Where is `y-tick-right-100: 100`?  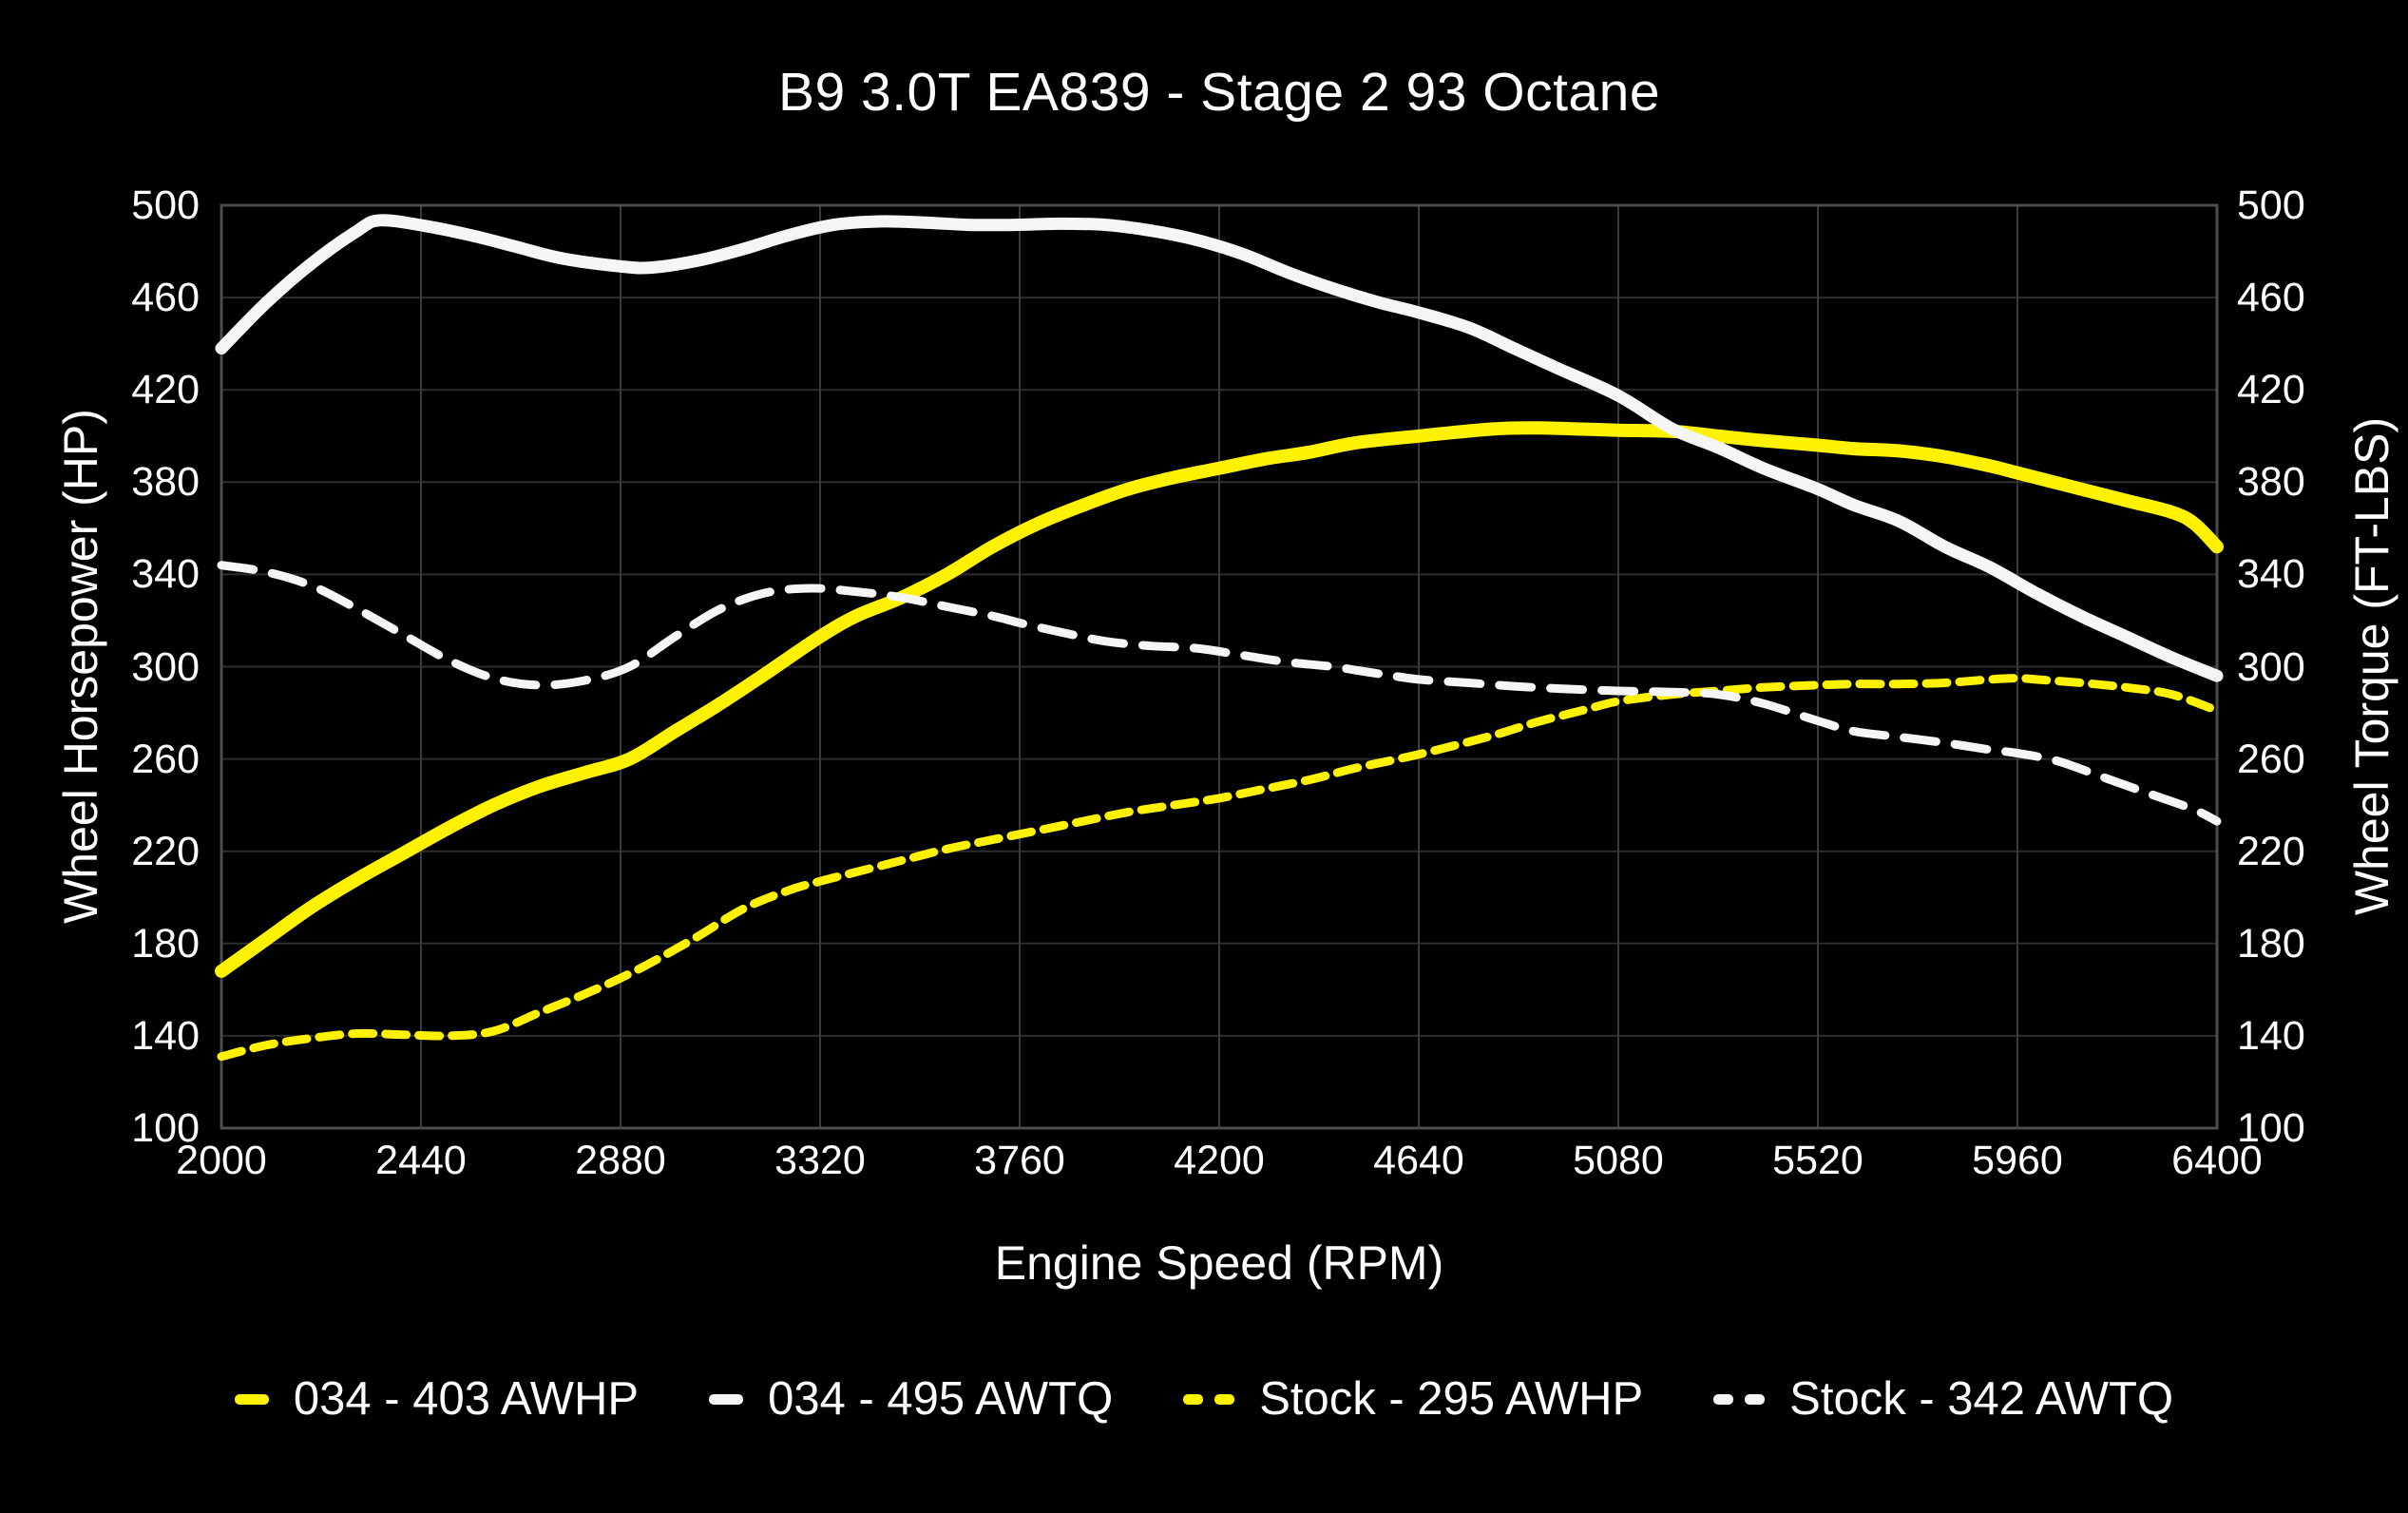 y-tick-right-100: 100 is located at coordinates (2271, 1128).